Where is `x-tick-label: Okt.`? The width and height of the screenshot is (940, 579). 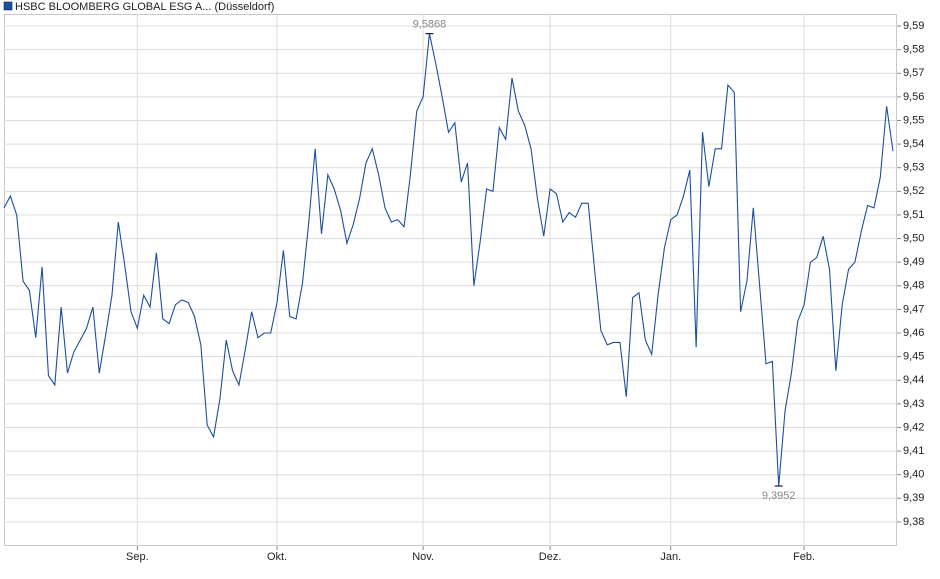
x-tick-label: Okt. is located at coordinates (277, 557).